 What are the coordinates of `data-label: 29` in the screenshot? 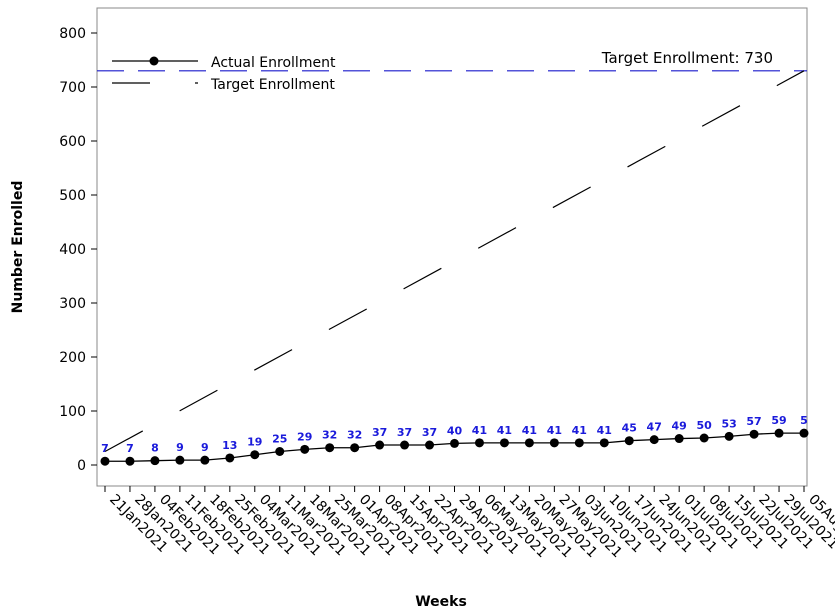 It's located at (304, 436).